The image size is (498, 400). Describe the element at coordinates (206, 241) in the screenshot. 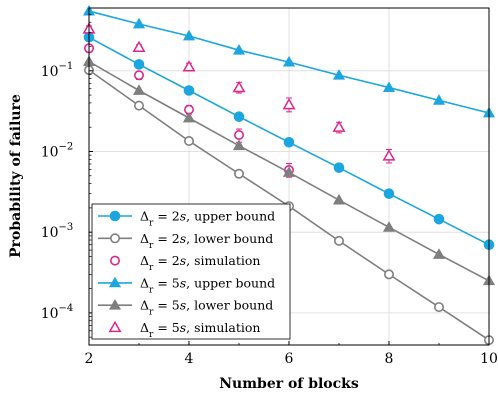

I see `legend-label: Δr = 2s, lower bound` at that location.